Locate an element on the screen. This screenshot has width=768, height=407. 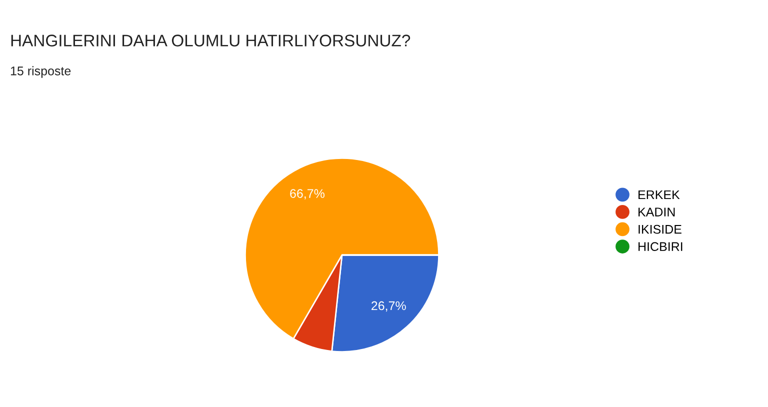
legend-label: ERKEK is located at coordinates (659, 195).